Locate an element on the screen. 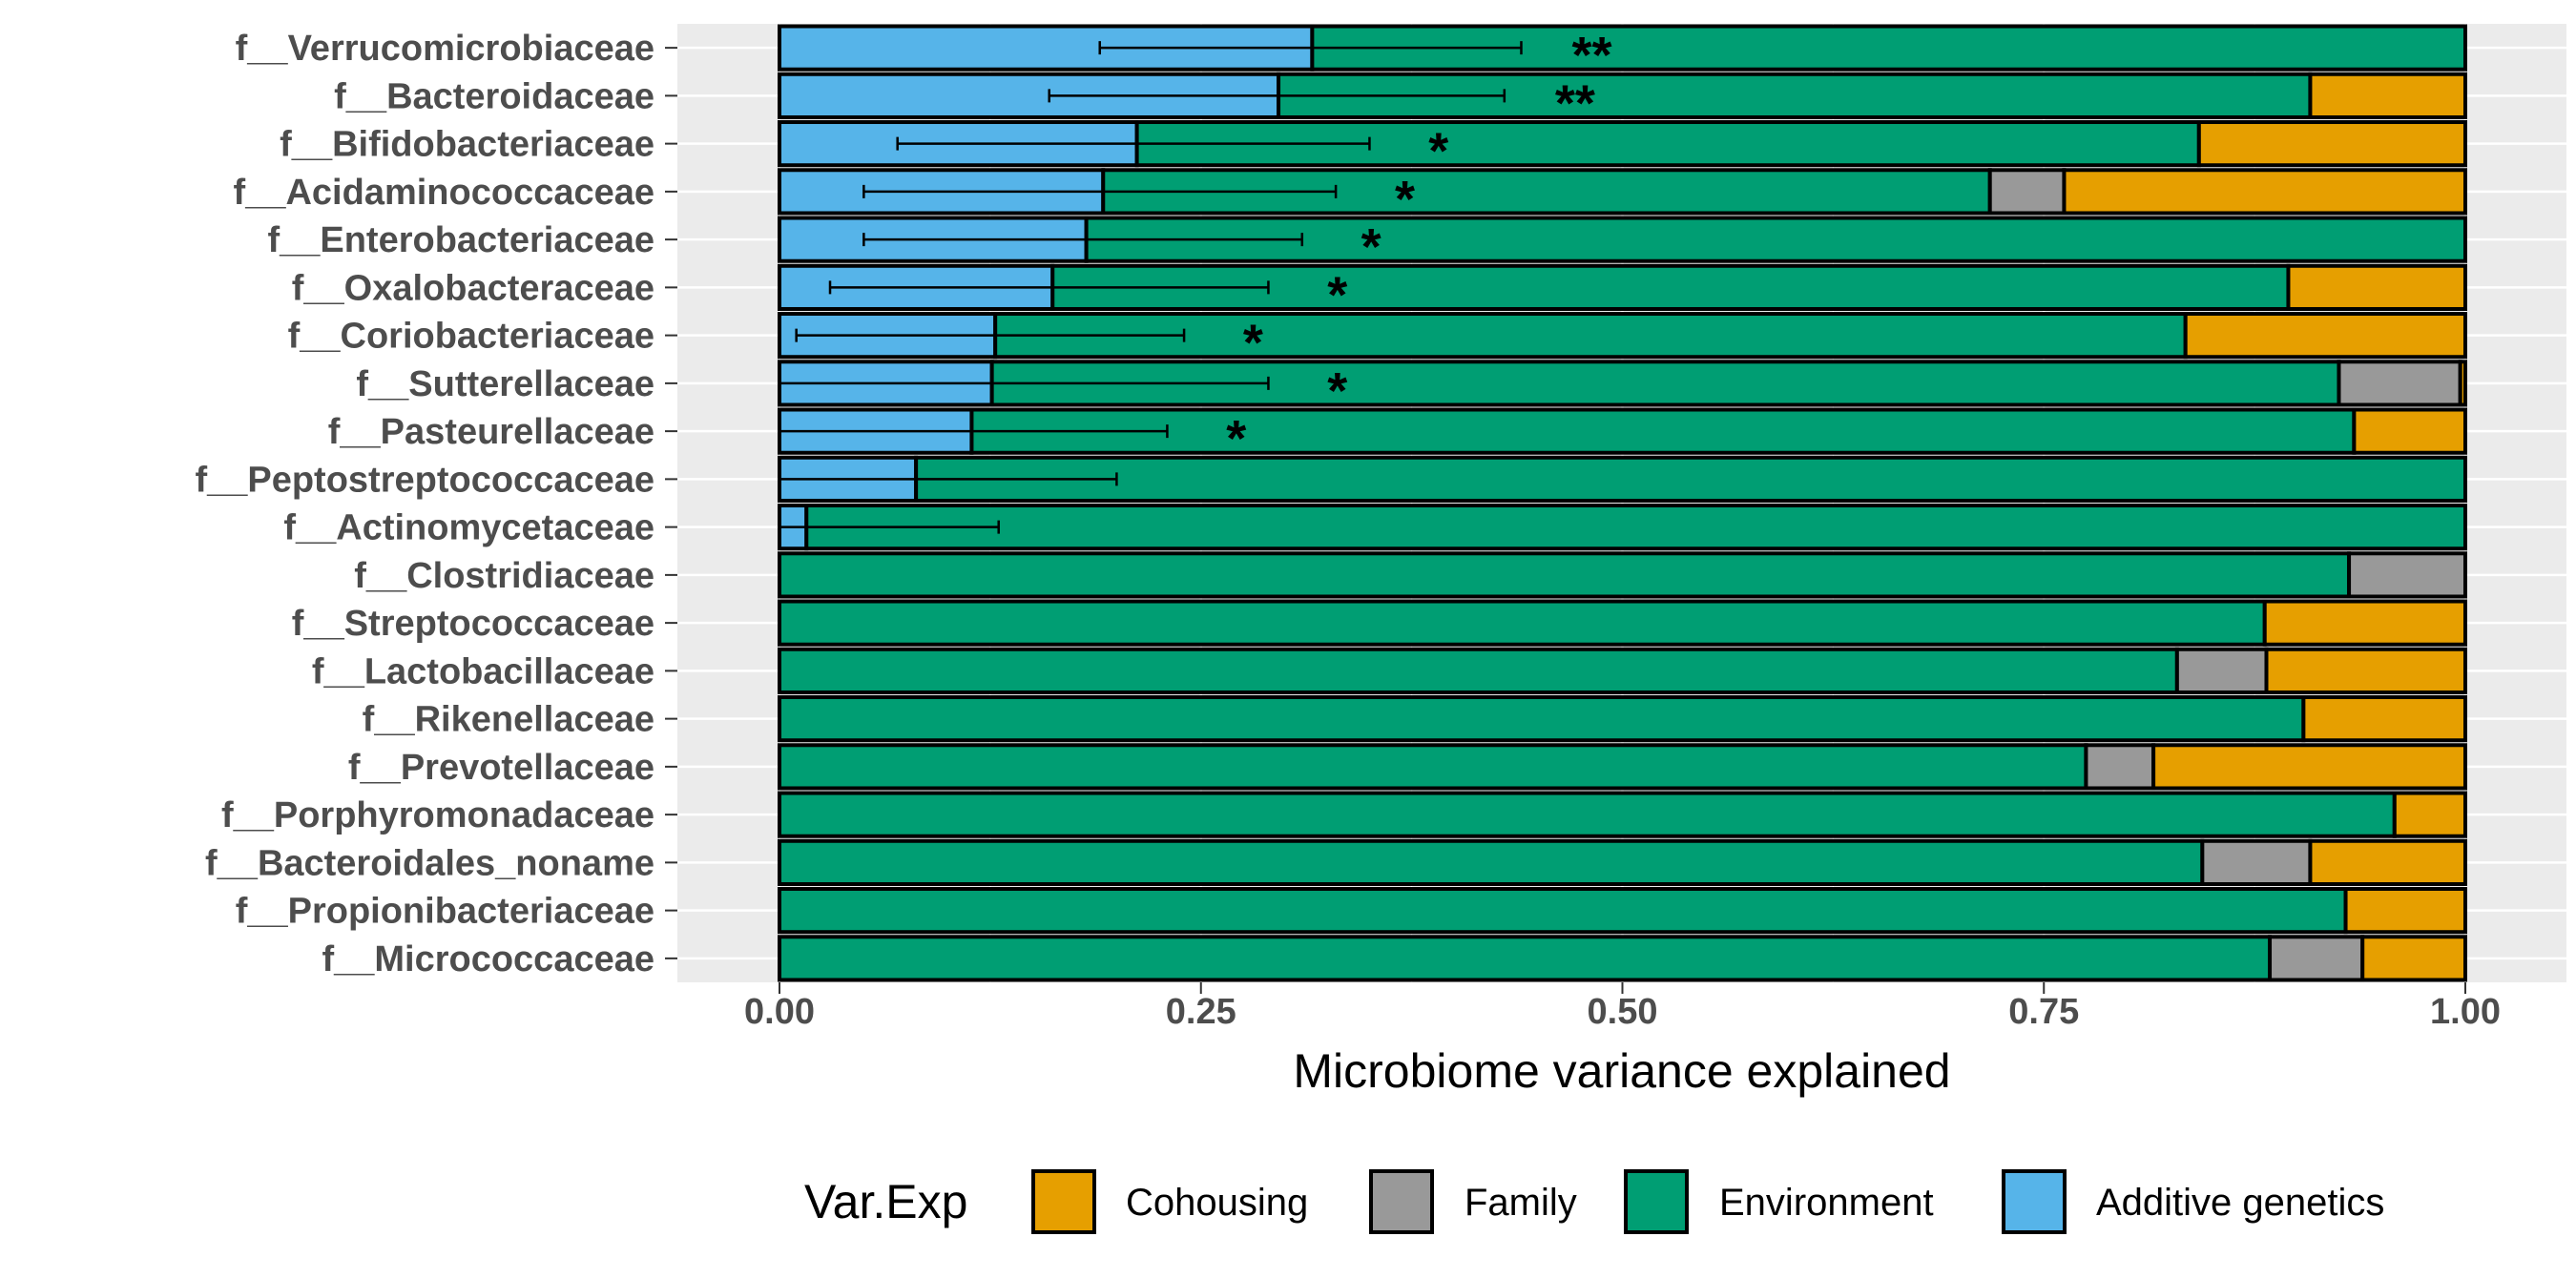 The height and width of the screenshot is (1278, 2576). y-tick-label: f__Porphyromonadaceae is located at coordinates (437, 815).